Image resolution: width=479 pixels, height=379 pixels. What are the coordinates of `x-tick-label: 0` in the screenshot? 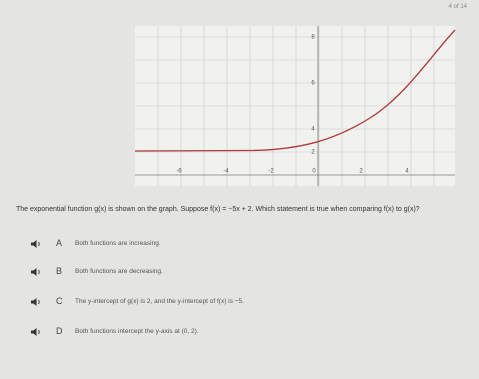 It's located at (314, 172).